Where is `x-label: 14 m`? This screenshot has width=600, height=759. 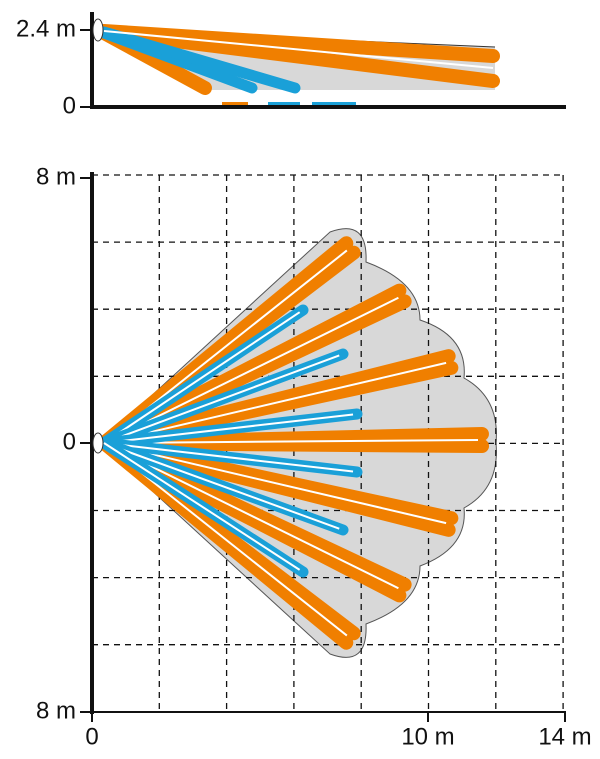
x-label: 14 m is located at coordinates (564, 736).